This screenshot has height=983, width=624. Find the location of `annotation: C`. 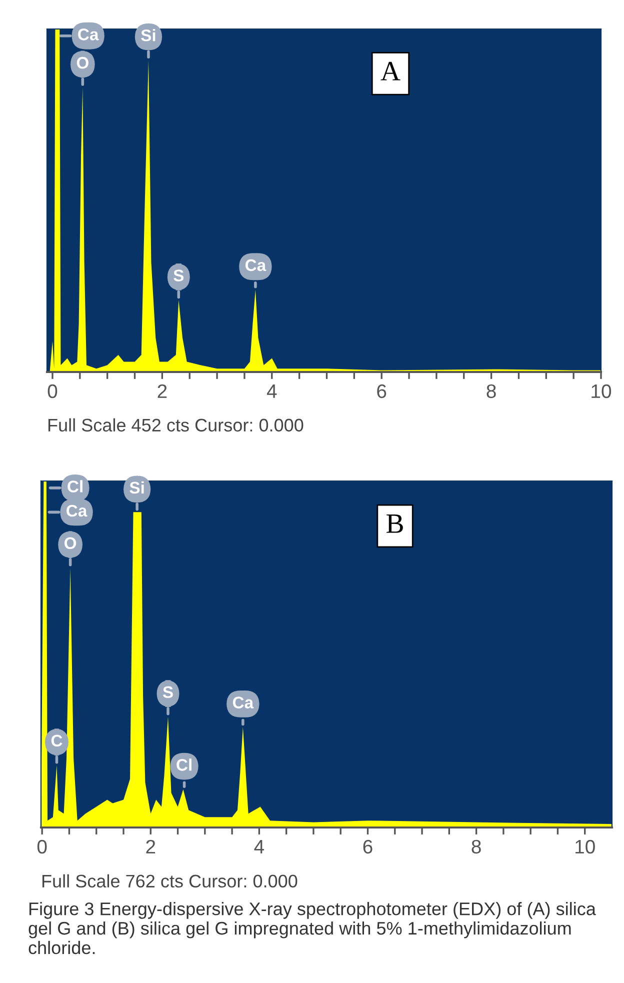

annotation: C is located at coordinates (56, 740).